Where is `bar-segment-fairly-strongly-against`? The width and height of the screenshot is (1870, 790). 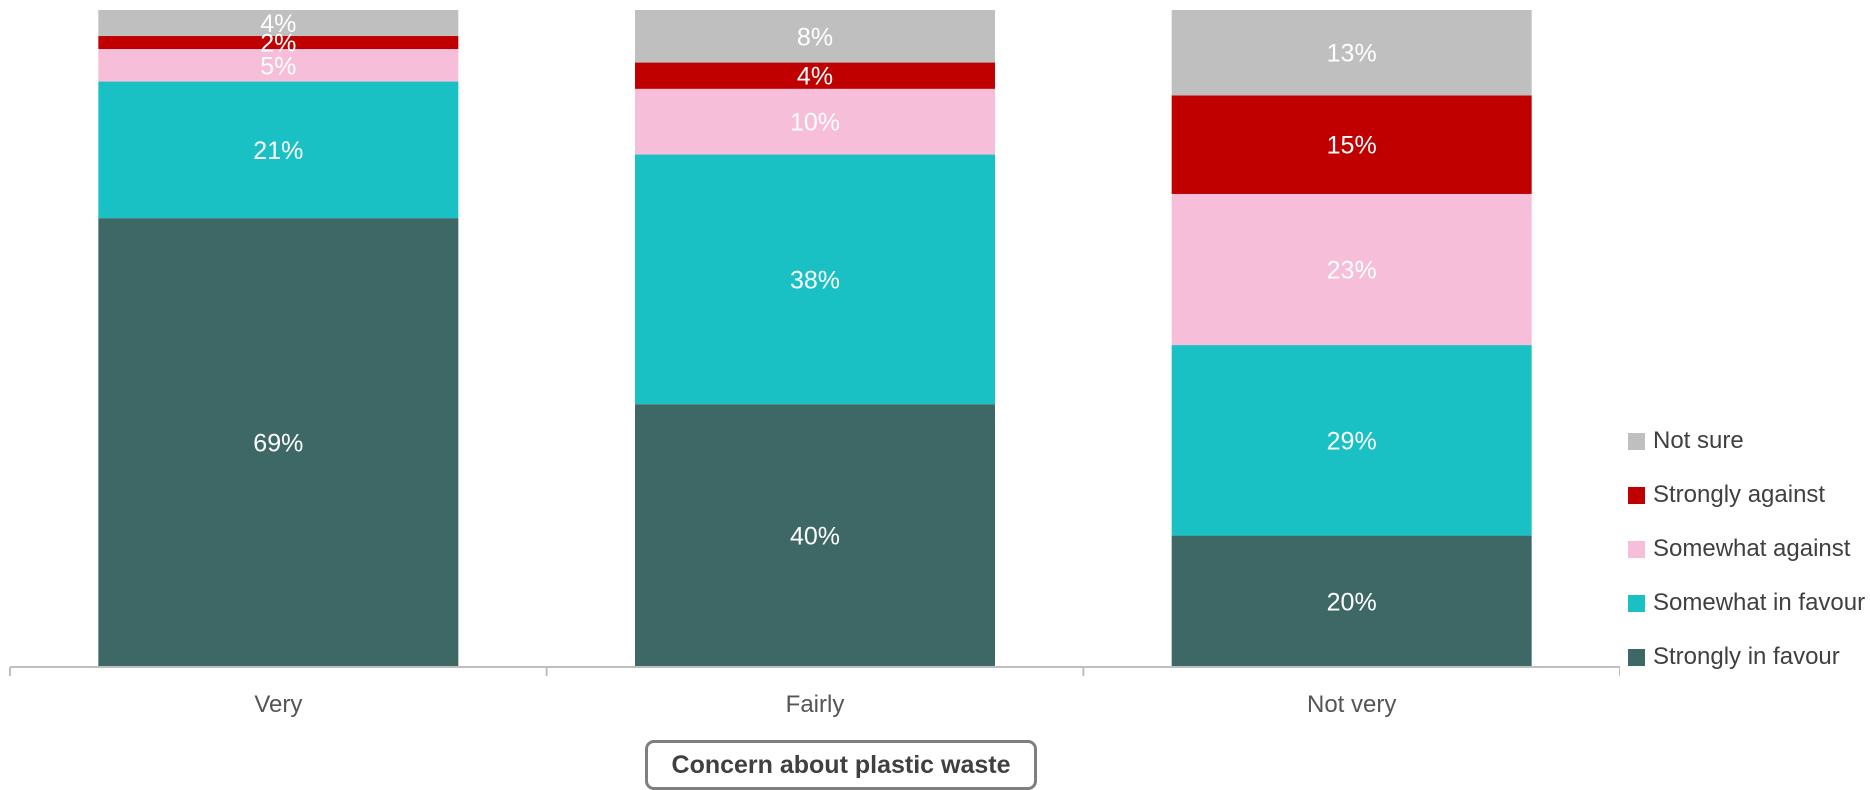 bar-segment-fairly-strongly-against is located at coordinates (815, 75).